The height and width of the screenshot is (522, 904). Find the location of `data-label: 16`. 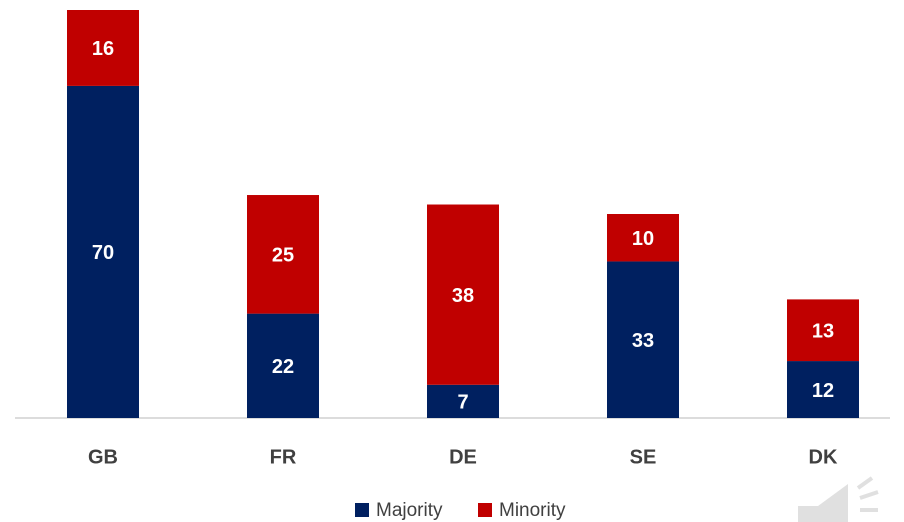

data-label: 16 is located at coordinates (103, 49).